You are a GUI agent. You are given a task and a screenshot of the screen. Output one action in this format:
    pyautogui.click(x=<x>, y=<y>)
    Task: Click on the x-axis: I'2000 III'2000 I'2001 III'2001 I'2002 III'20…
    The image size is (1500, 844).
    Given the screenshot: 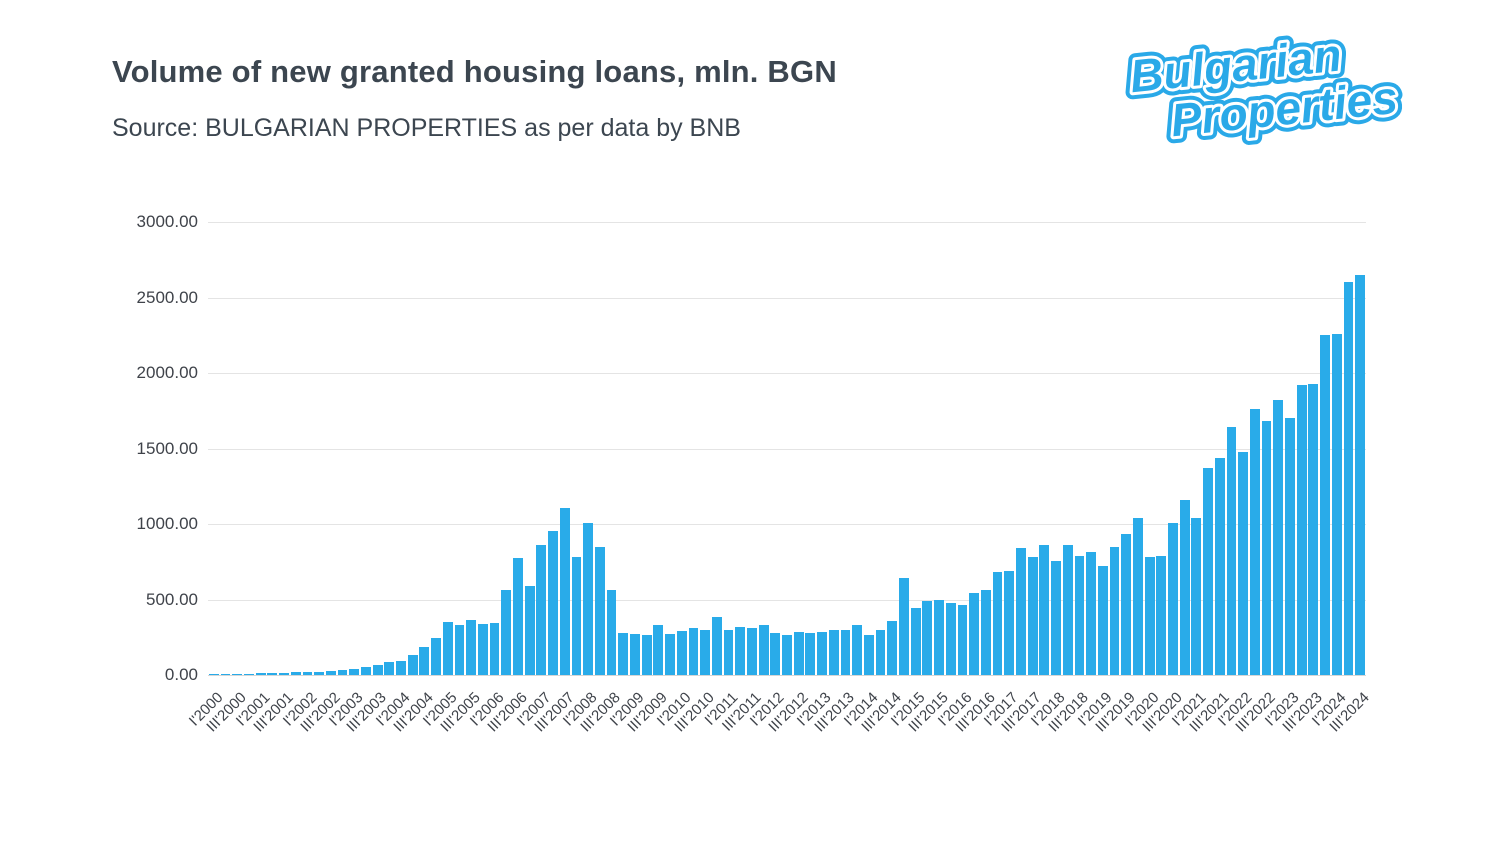 What is the action you would take?
    pyautogui.click(x=779, y=736)
    